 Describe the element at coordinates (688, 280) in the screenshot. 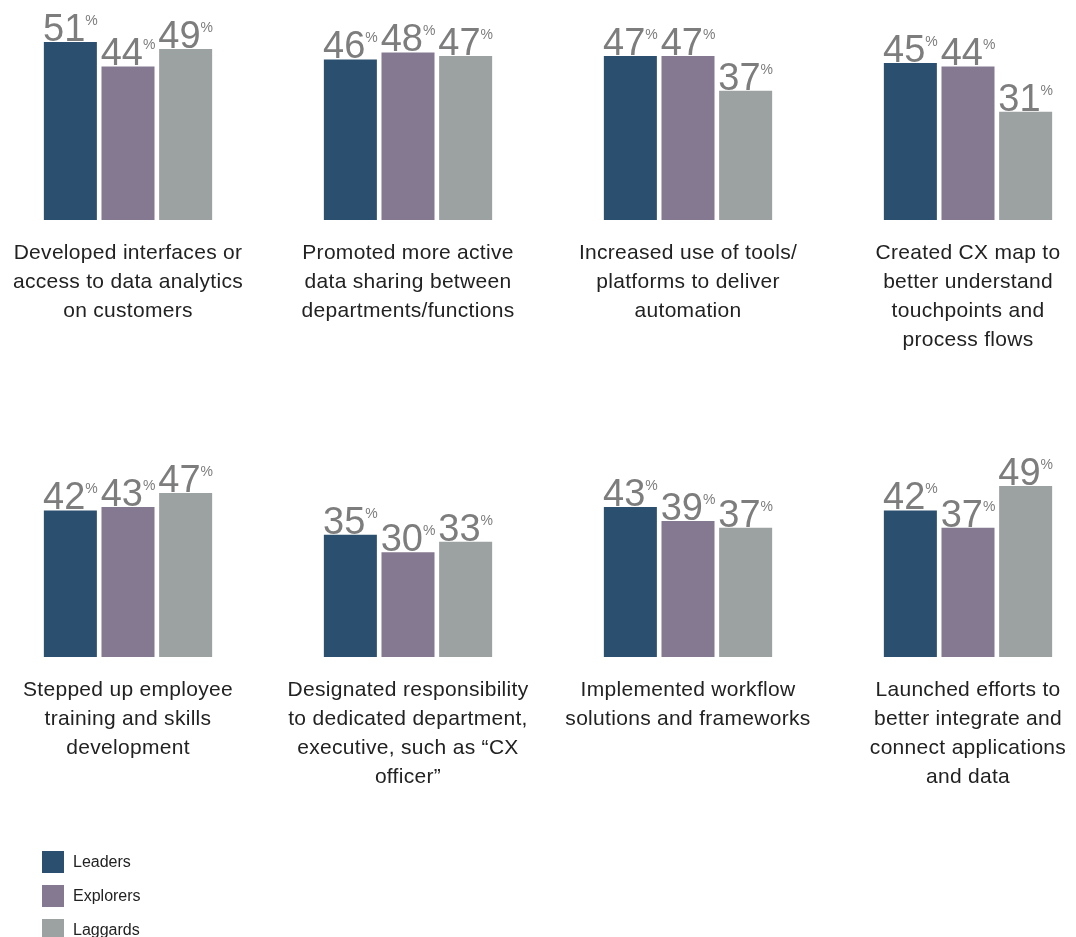

I see `x-tick-label: Increased use of tools/ platforms to deliver automation` at that location.